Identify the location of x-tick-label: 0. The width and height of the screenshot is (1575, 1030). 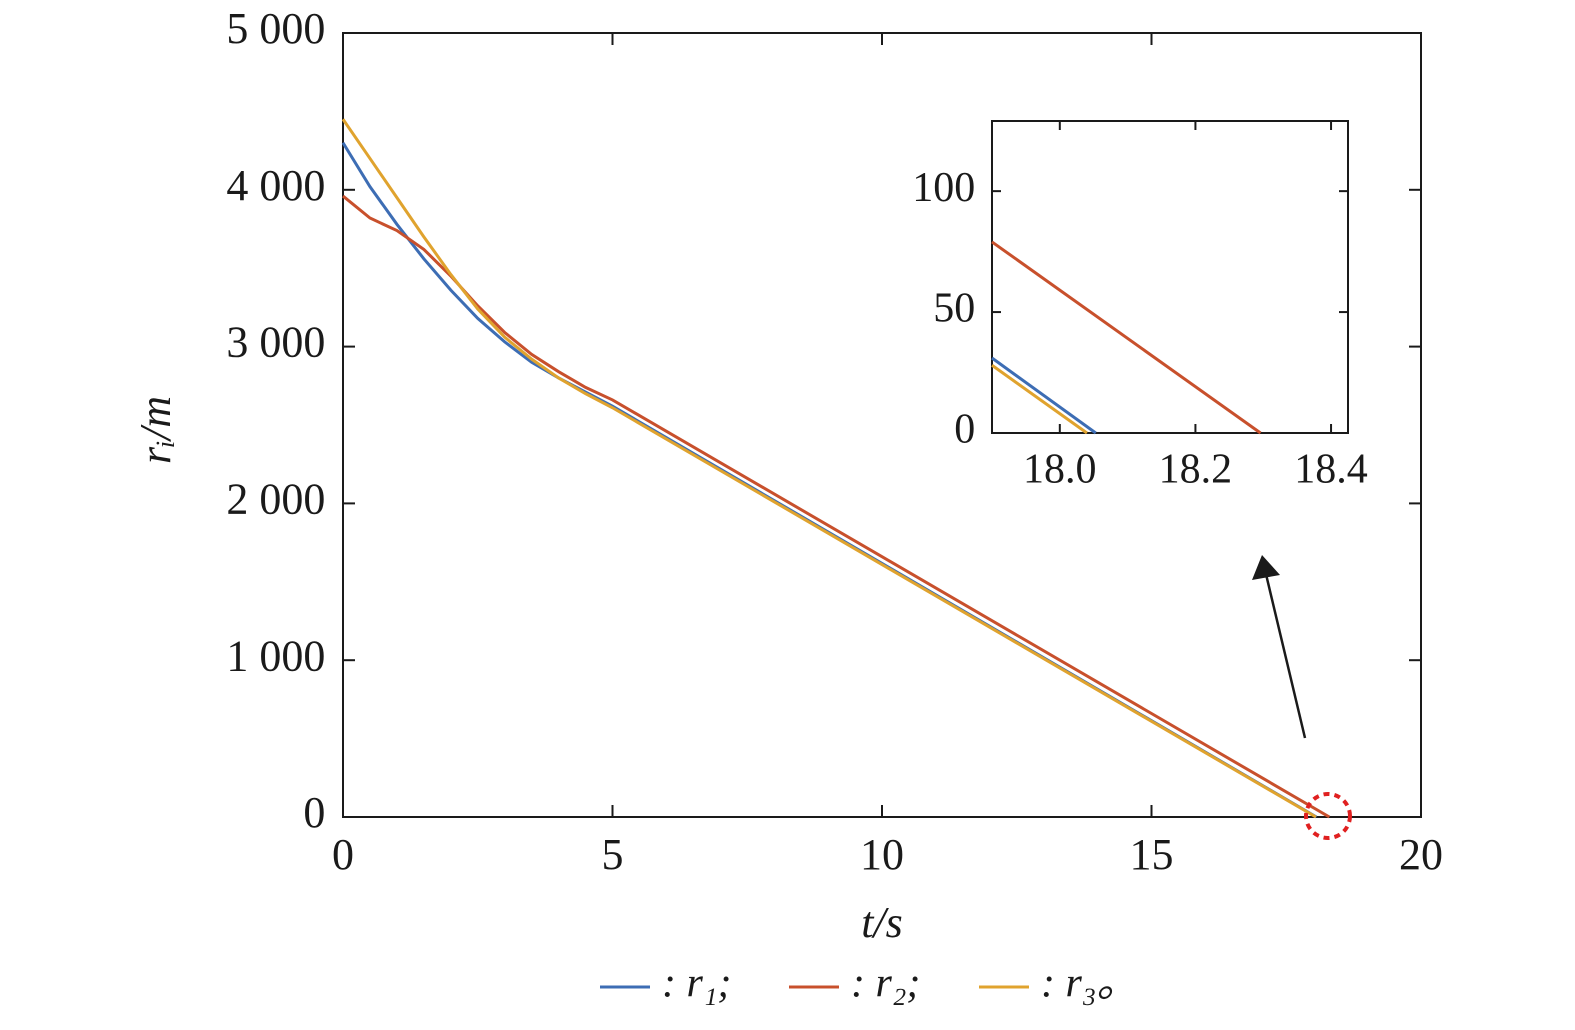
(343, 854).